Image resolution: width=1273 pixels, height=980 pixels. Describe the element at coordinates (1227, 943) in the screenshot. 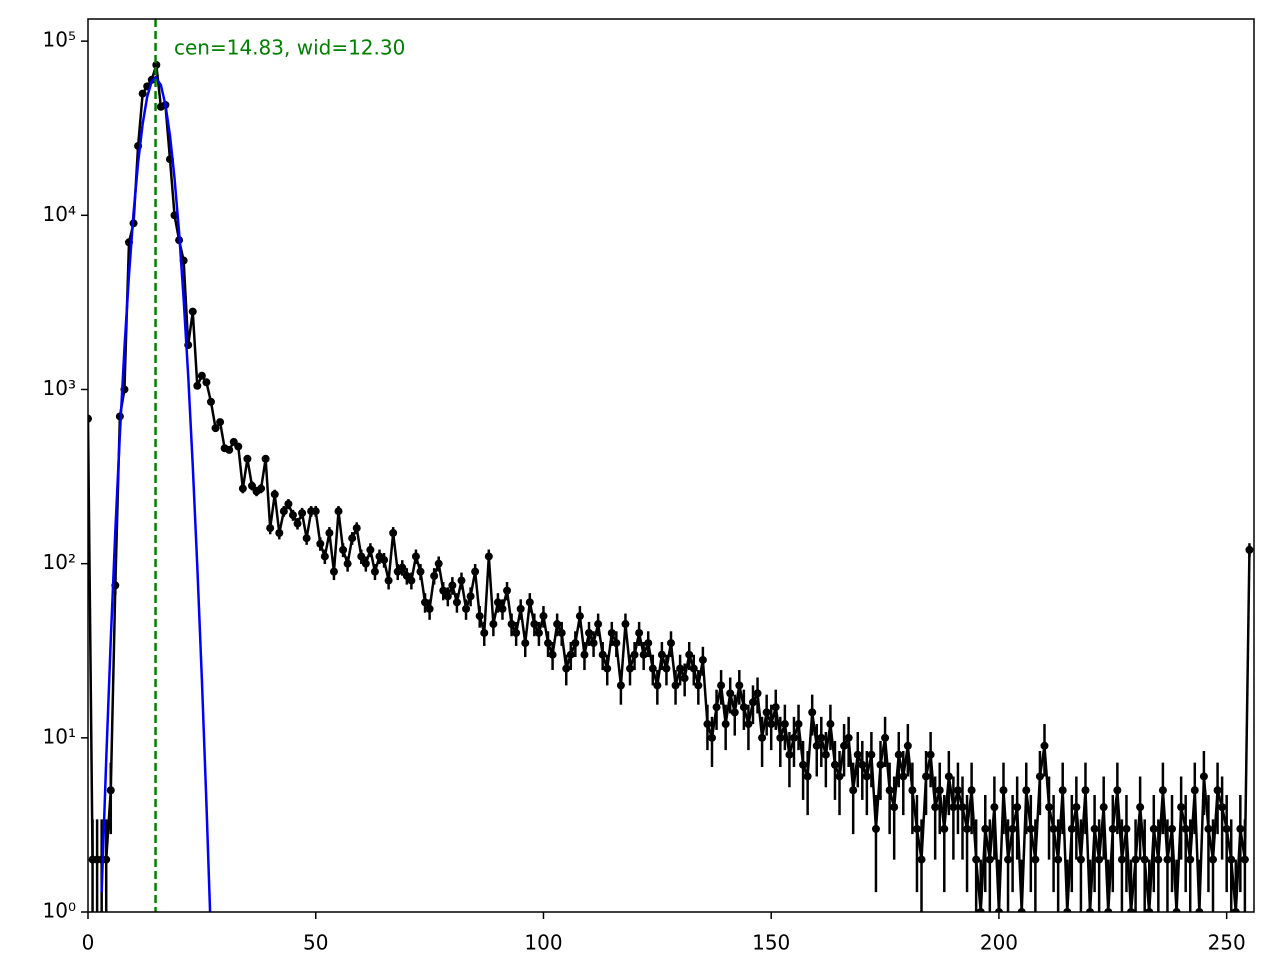

I see `x-tick-label: 250` at that location.